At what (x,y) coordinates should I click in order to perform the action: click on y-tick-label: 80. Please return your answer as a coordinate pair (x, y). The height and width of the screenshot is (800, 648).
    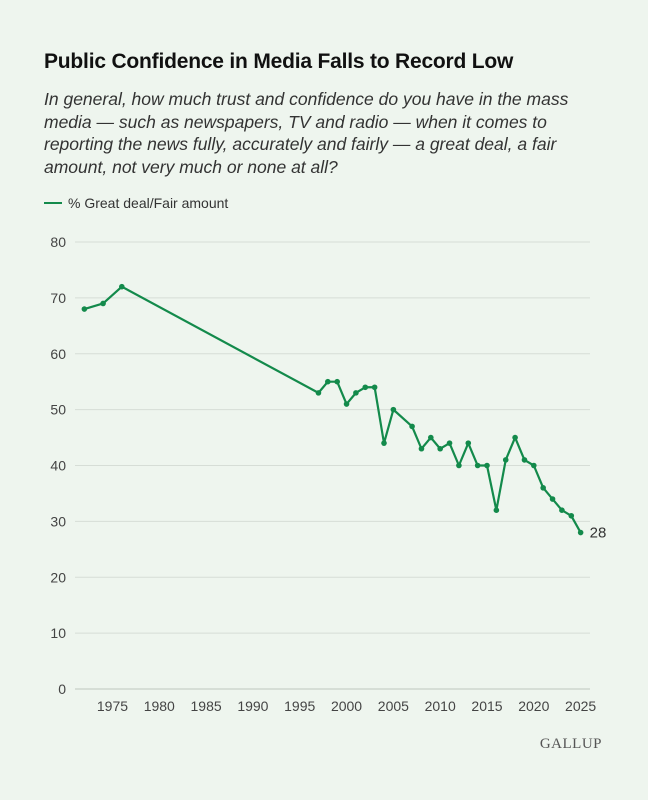
    Looking at the image, I should click on (58, 242).